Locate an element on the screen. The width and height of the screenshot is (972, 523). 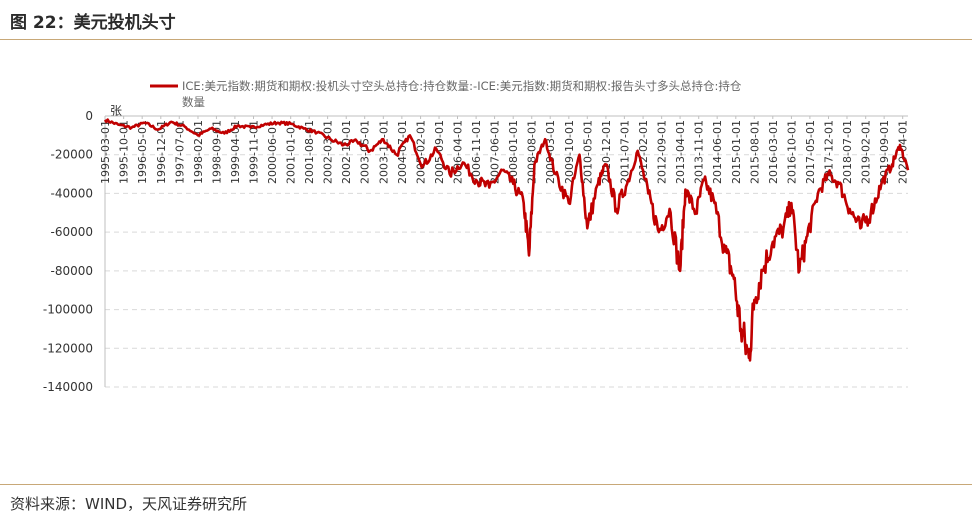
x-tick-label: 2017-12-01 is located at coordinates (829, 152).